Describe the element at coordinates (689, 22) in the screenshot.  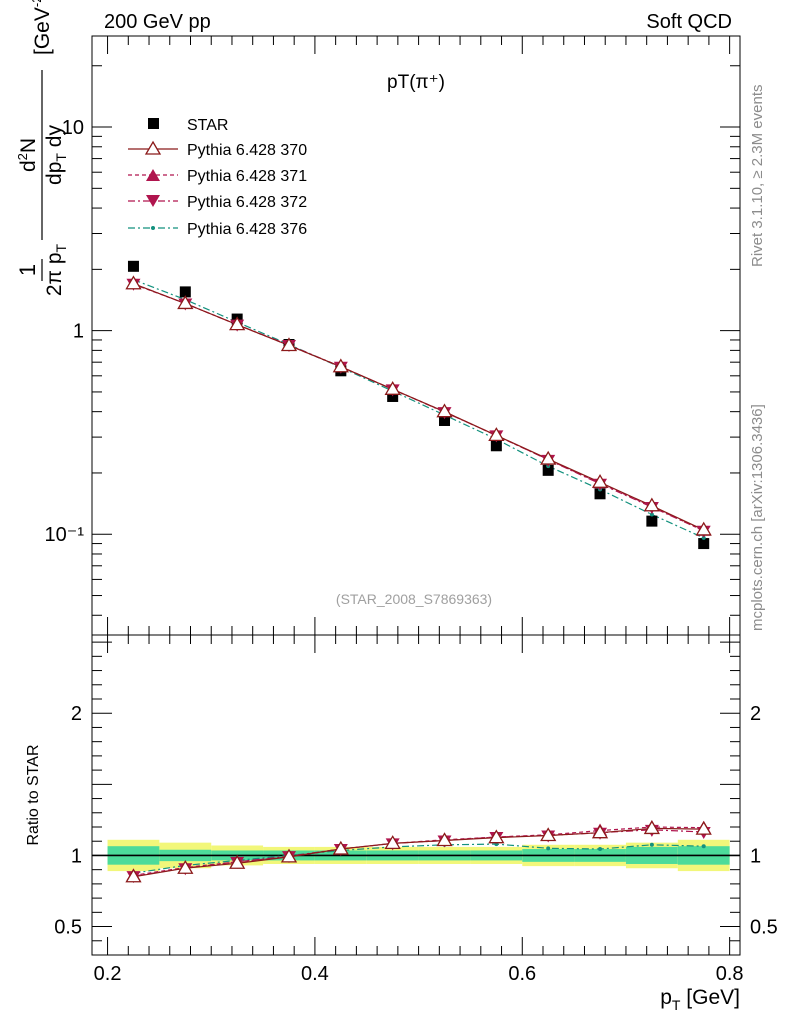
I see `header-right: Soft QCD` at that location.